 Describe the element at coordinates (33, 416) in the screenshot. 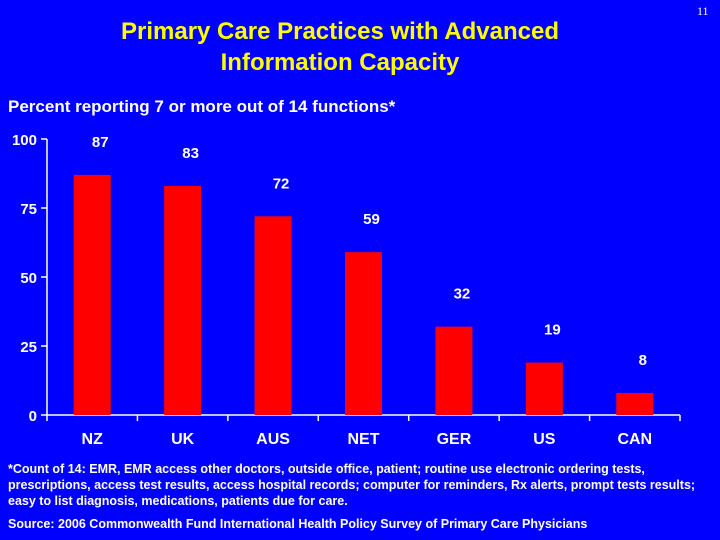

I see `y-tick-label: 0` at that location.